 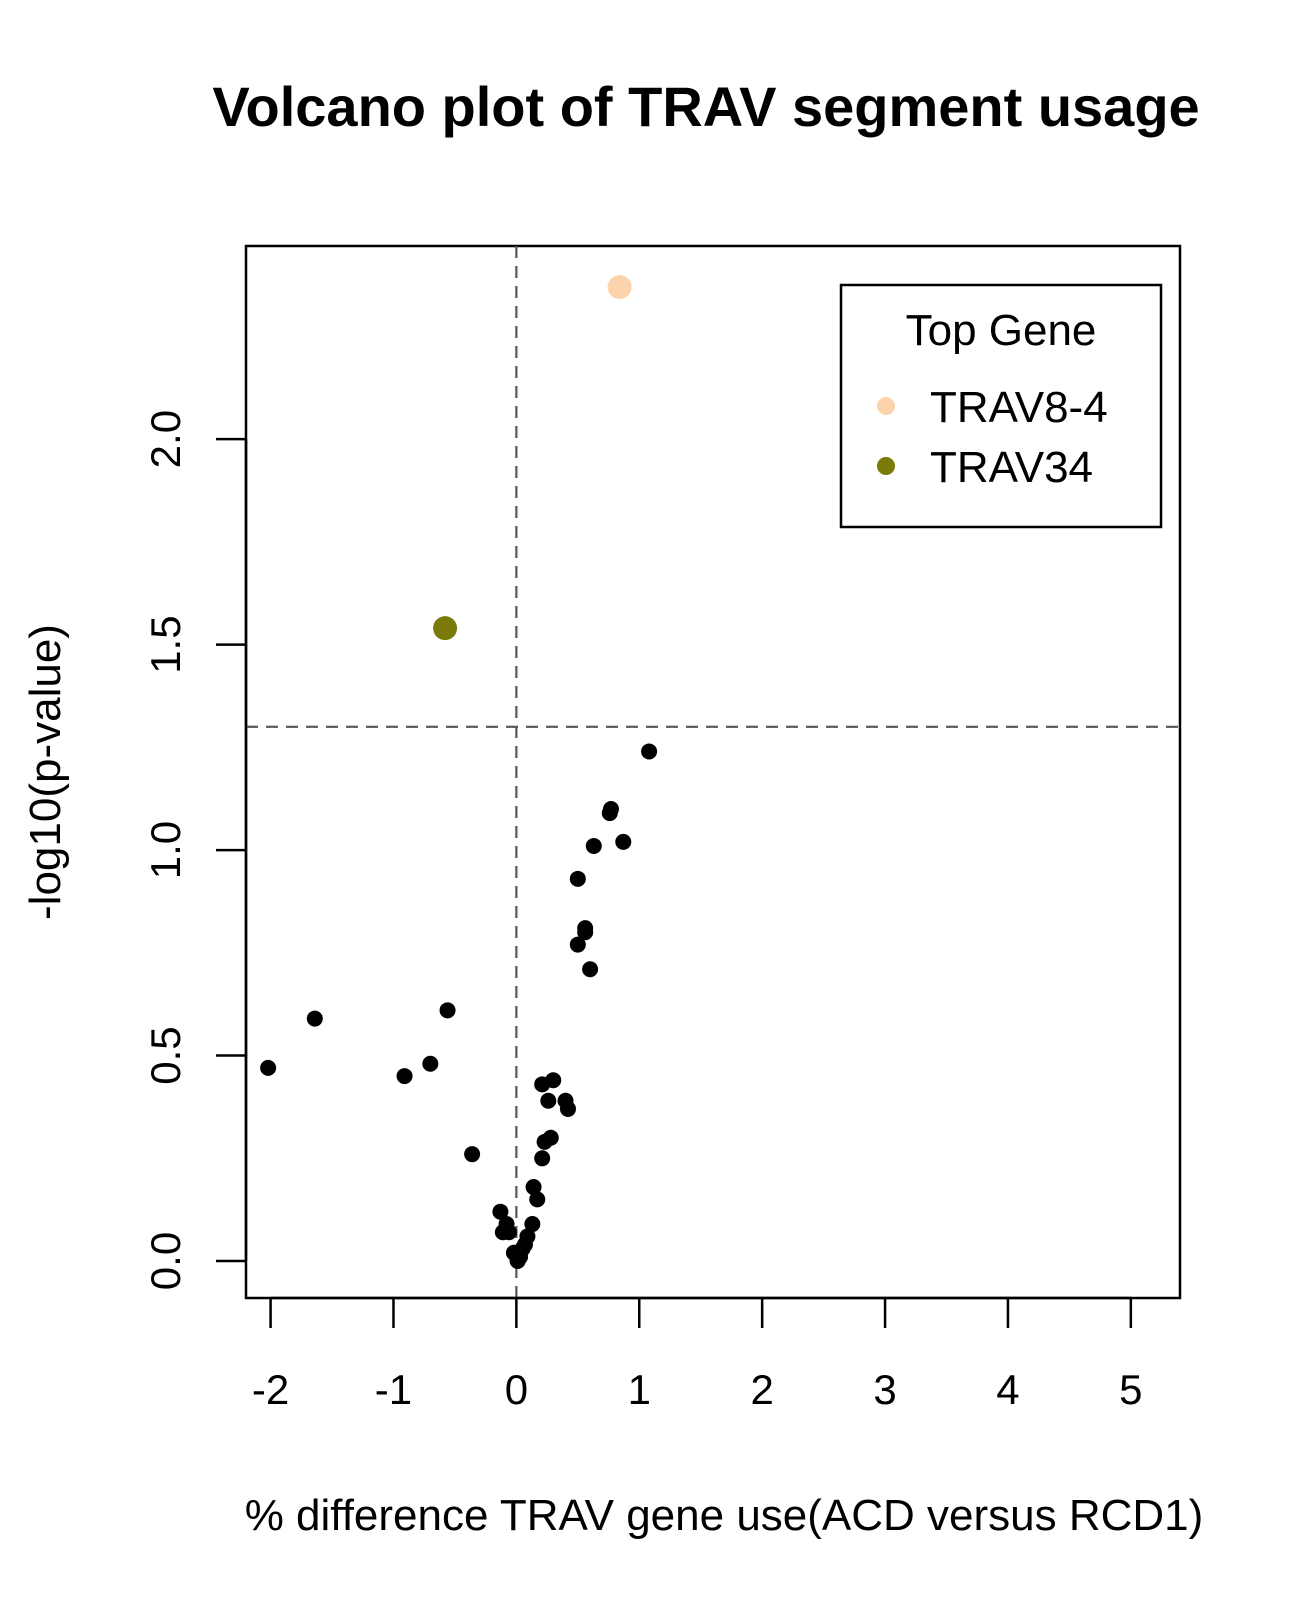 What do you see at coordinates (516, 1389) in the screenshot?
I see `x-tick-label: 0` at bounding box center [516, 1389].